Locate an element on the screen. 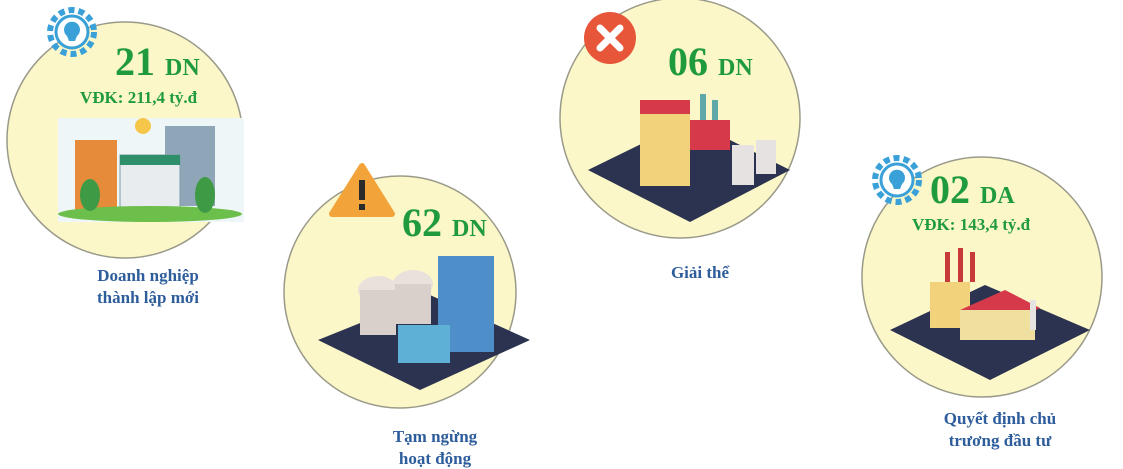 This screenshot has width=1123, height=469. caption: trương đầu tư is located at coordinates (1000, 440).